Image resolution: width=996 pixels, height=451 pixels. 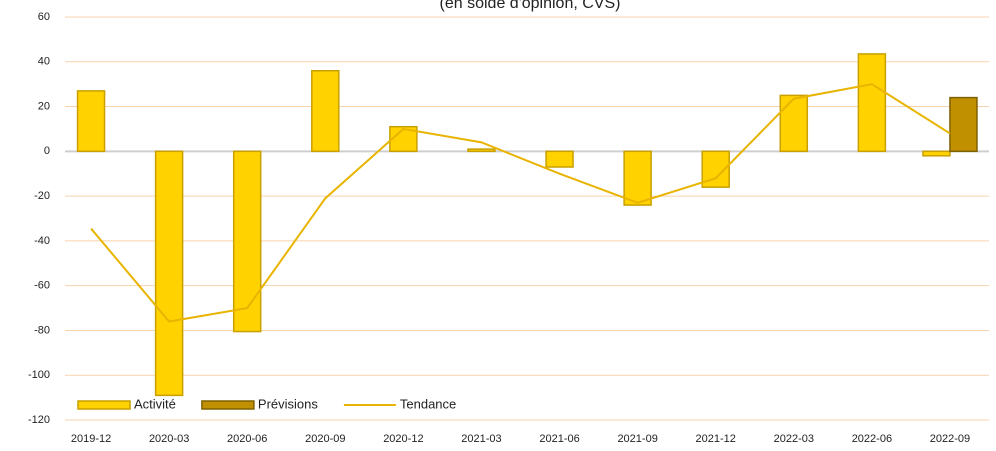 What do you see at coordinates (91, 439) in the screenshot?
I see `x-tick-label: 2019-12` at bounding box center [91, 439].